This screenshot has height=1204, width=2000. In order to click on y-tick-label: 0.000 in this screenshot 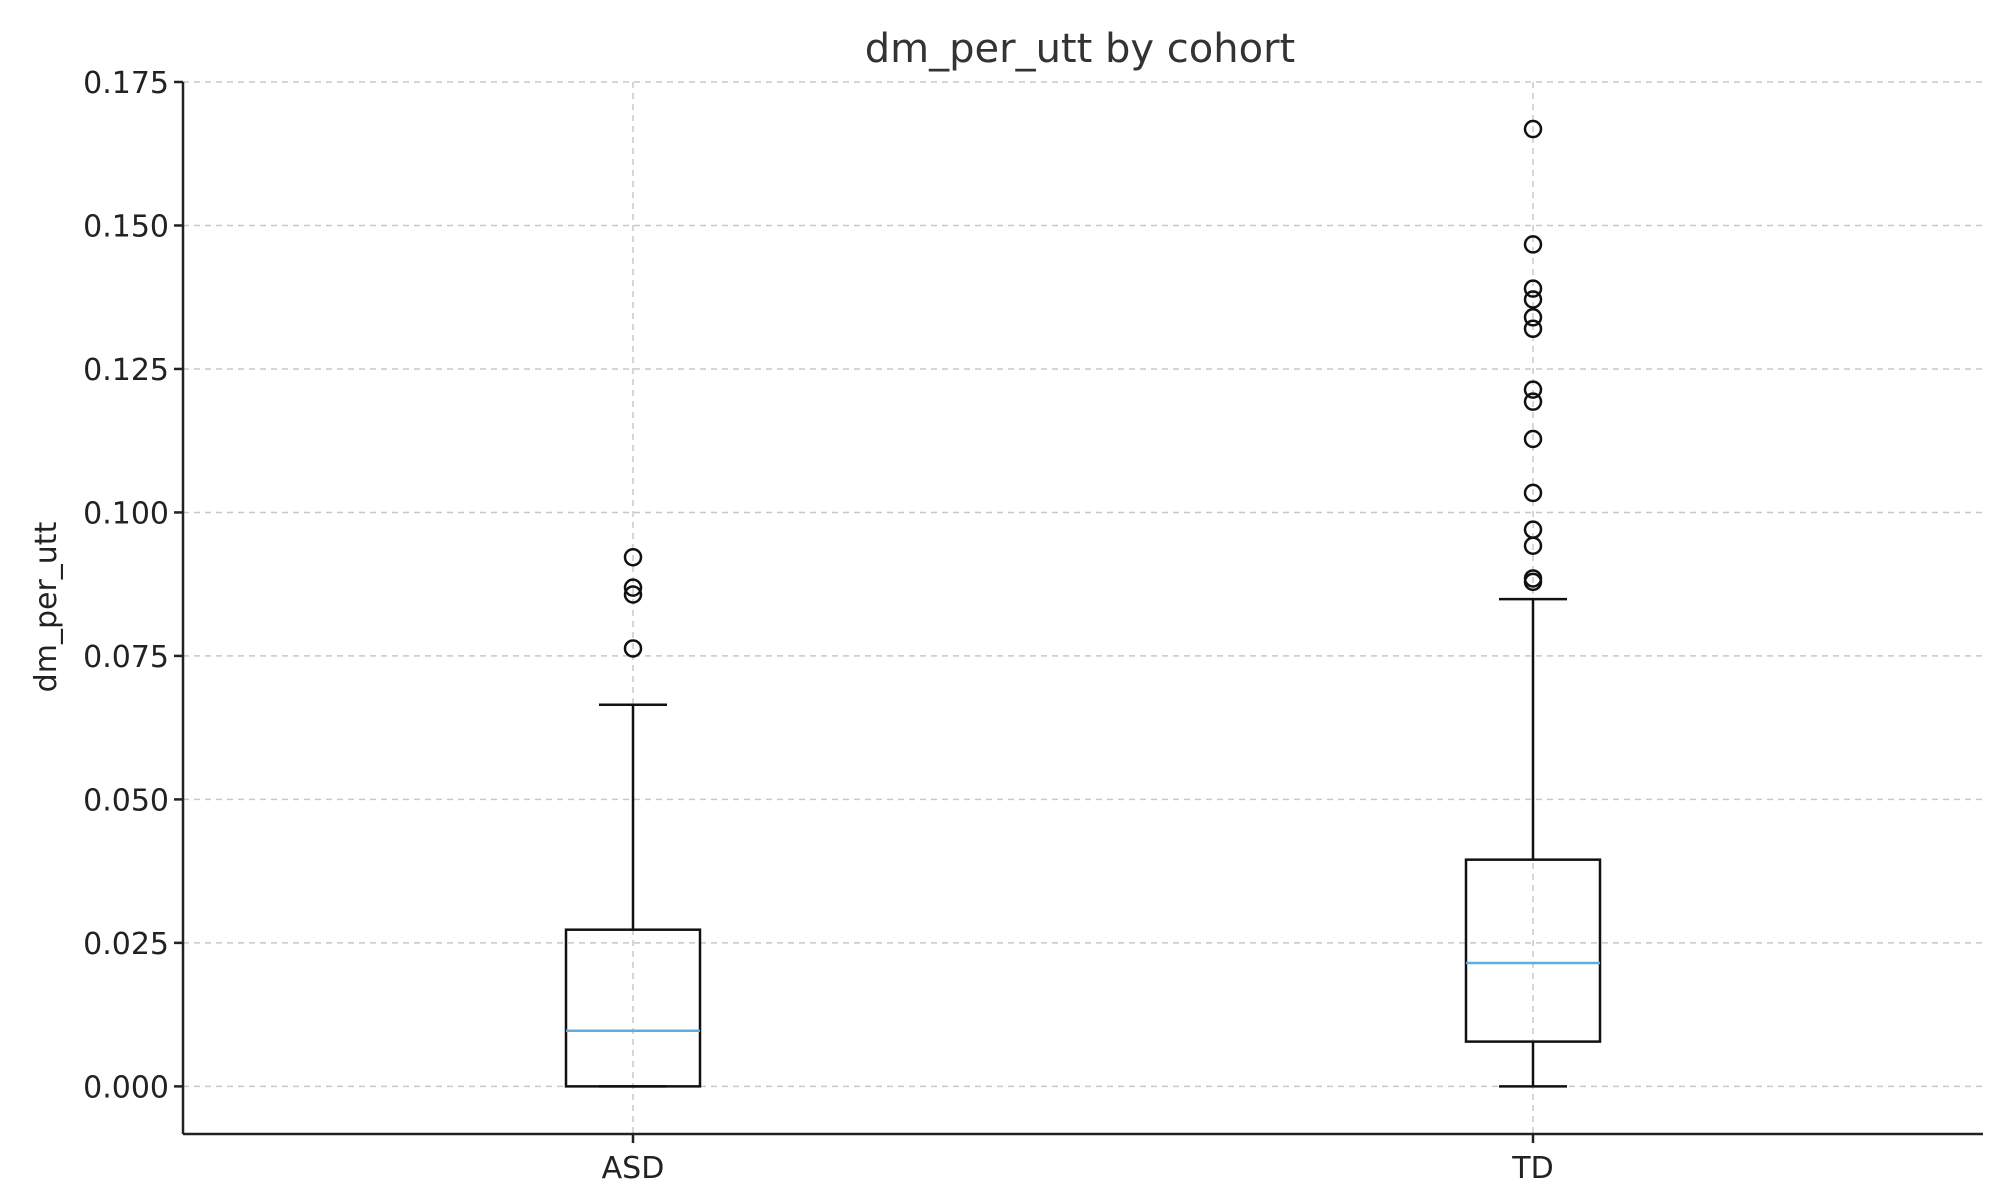, I will do `click(126, 1087)`.